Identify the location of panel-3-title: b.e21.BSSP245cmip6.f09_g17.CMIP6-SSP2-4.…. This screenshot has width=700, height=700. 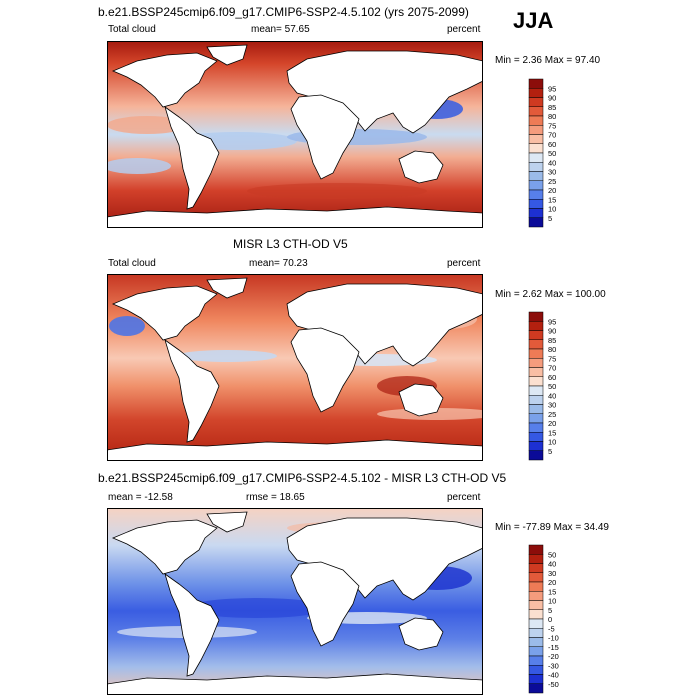
(302, 478).